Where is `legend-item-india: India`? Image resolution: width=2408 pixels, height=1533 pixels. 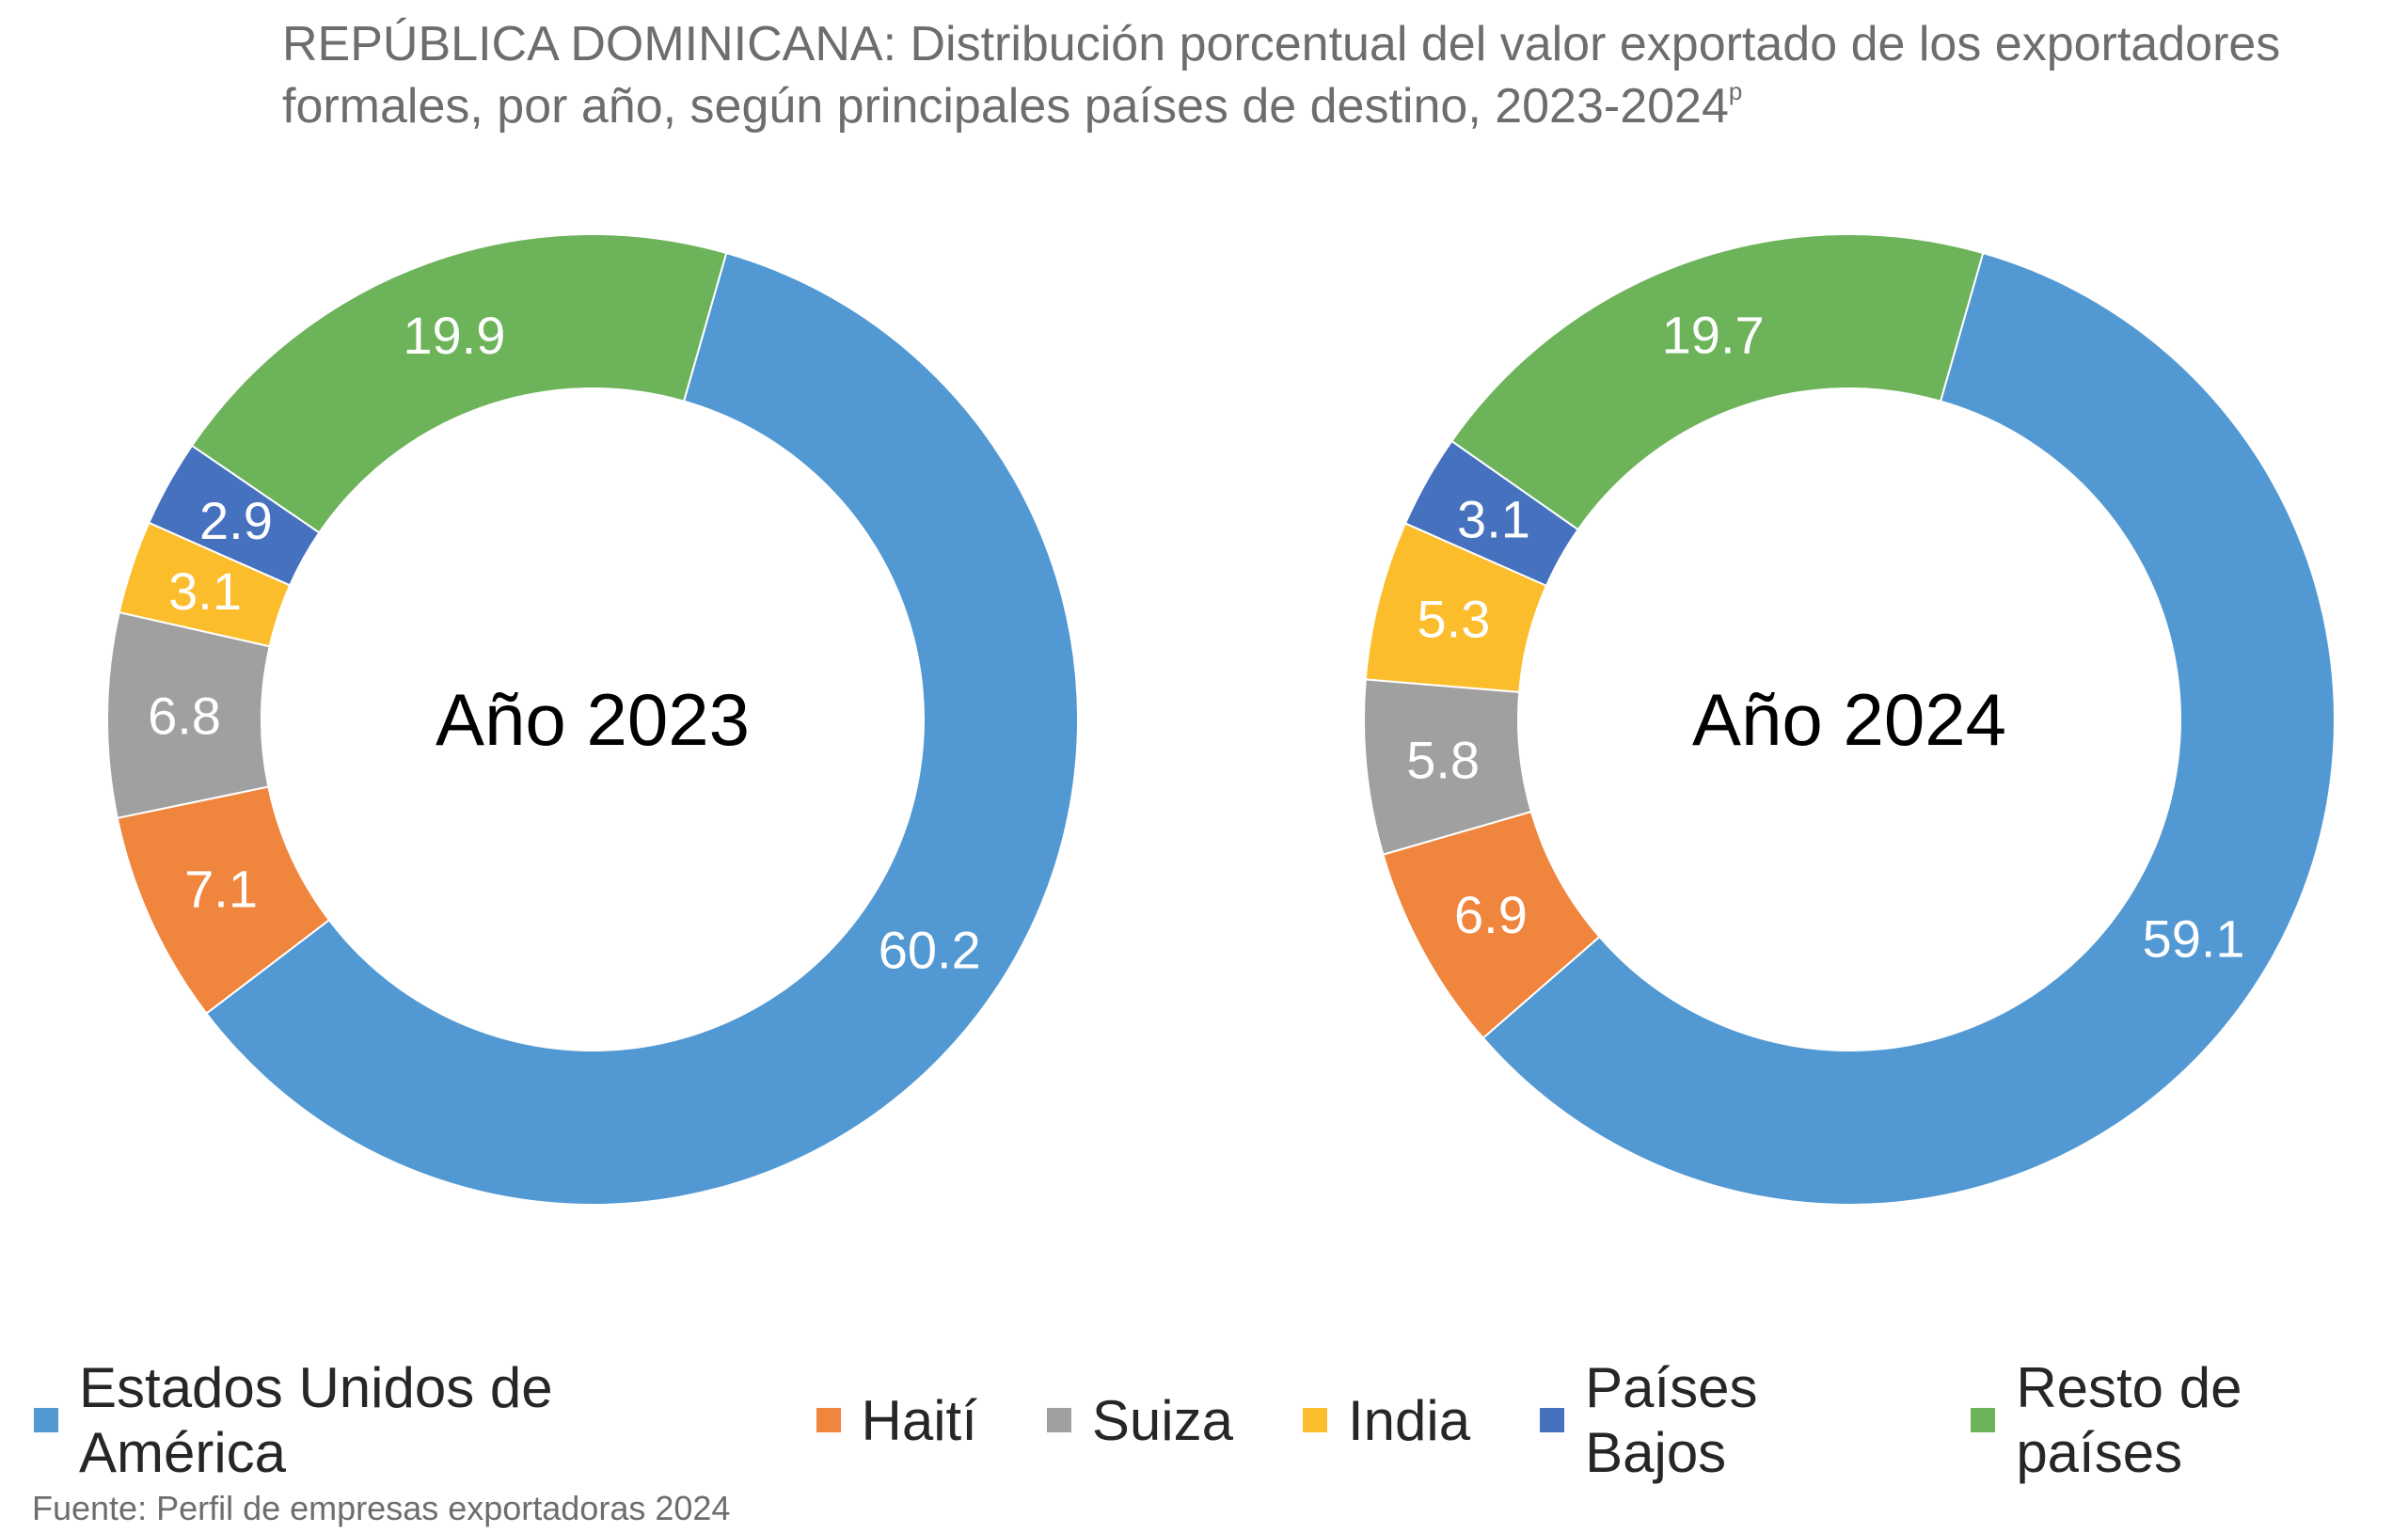
legend-item-india: India is located at coordinates (1387, 1421).